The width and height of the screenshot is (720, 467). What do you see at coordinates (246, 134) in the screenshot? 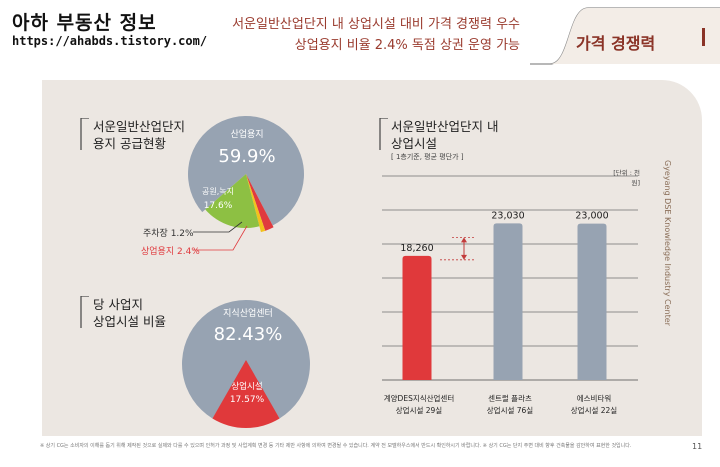
I see `pie1-industrial-label: 산업용지` at bounding box center [246, 134].